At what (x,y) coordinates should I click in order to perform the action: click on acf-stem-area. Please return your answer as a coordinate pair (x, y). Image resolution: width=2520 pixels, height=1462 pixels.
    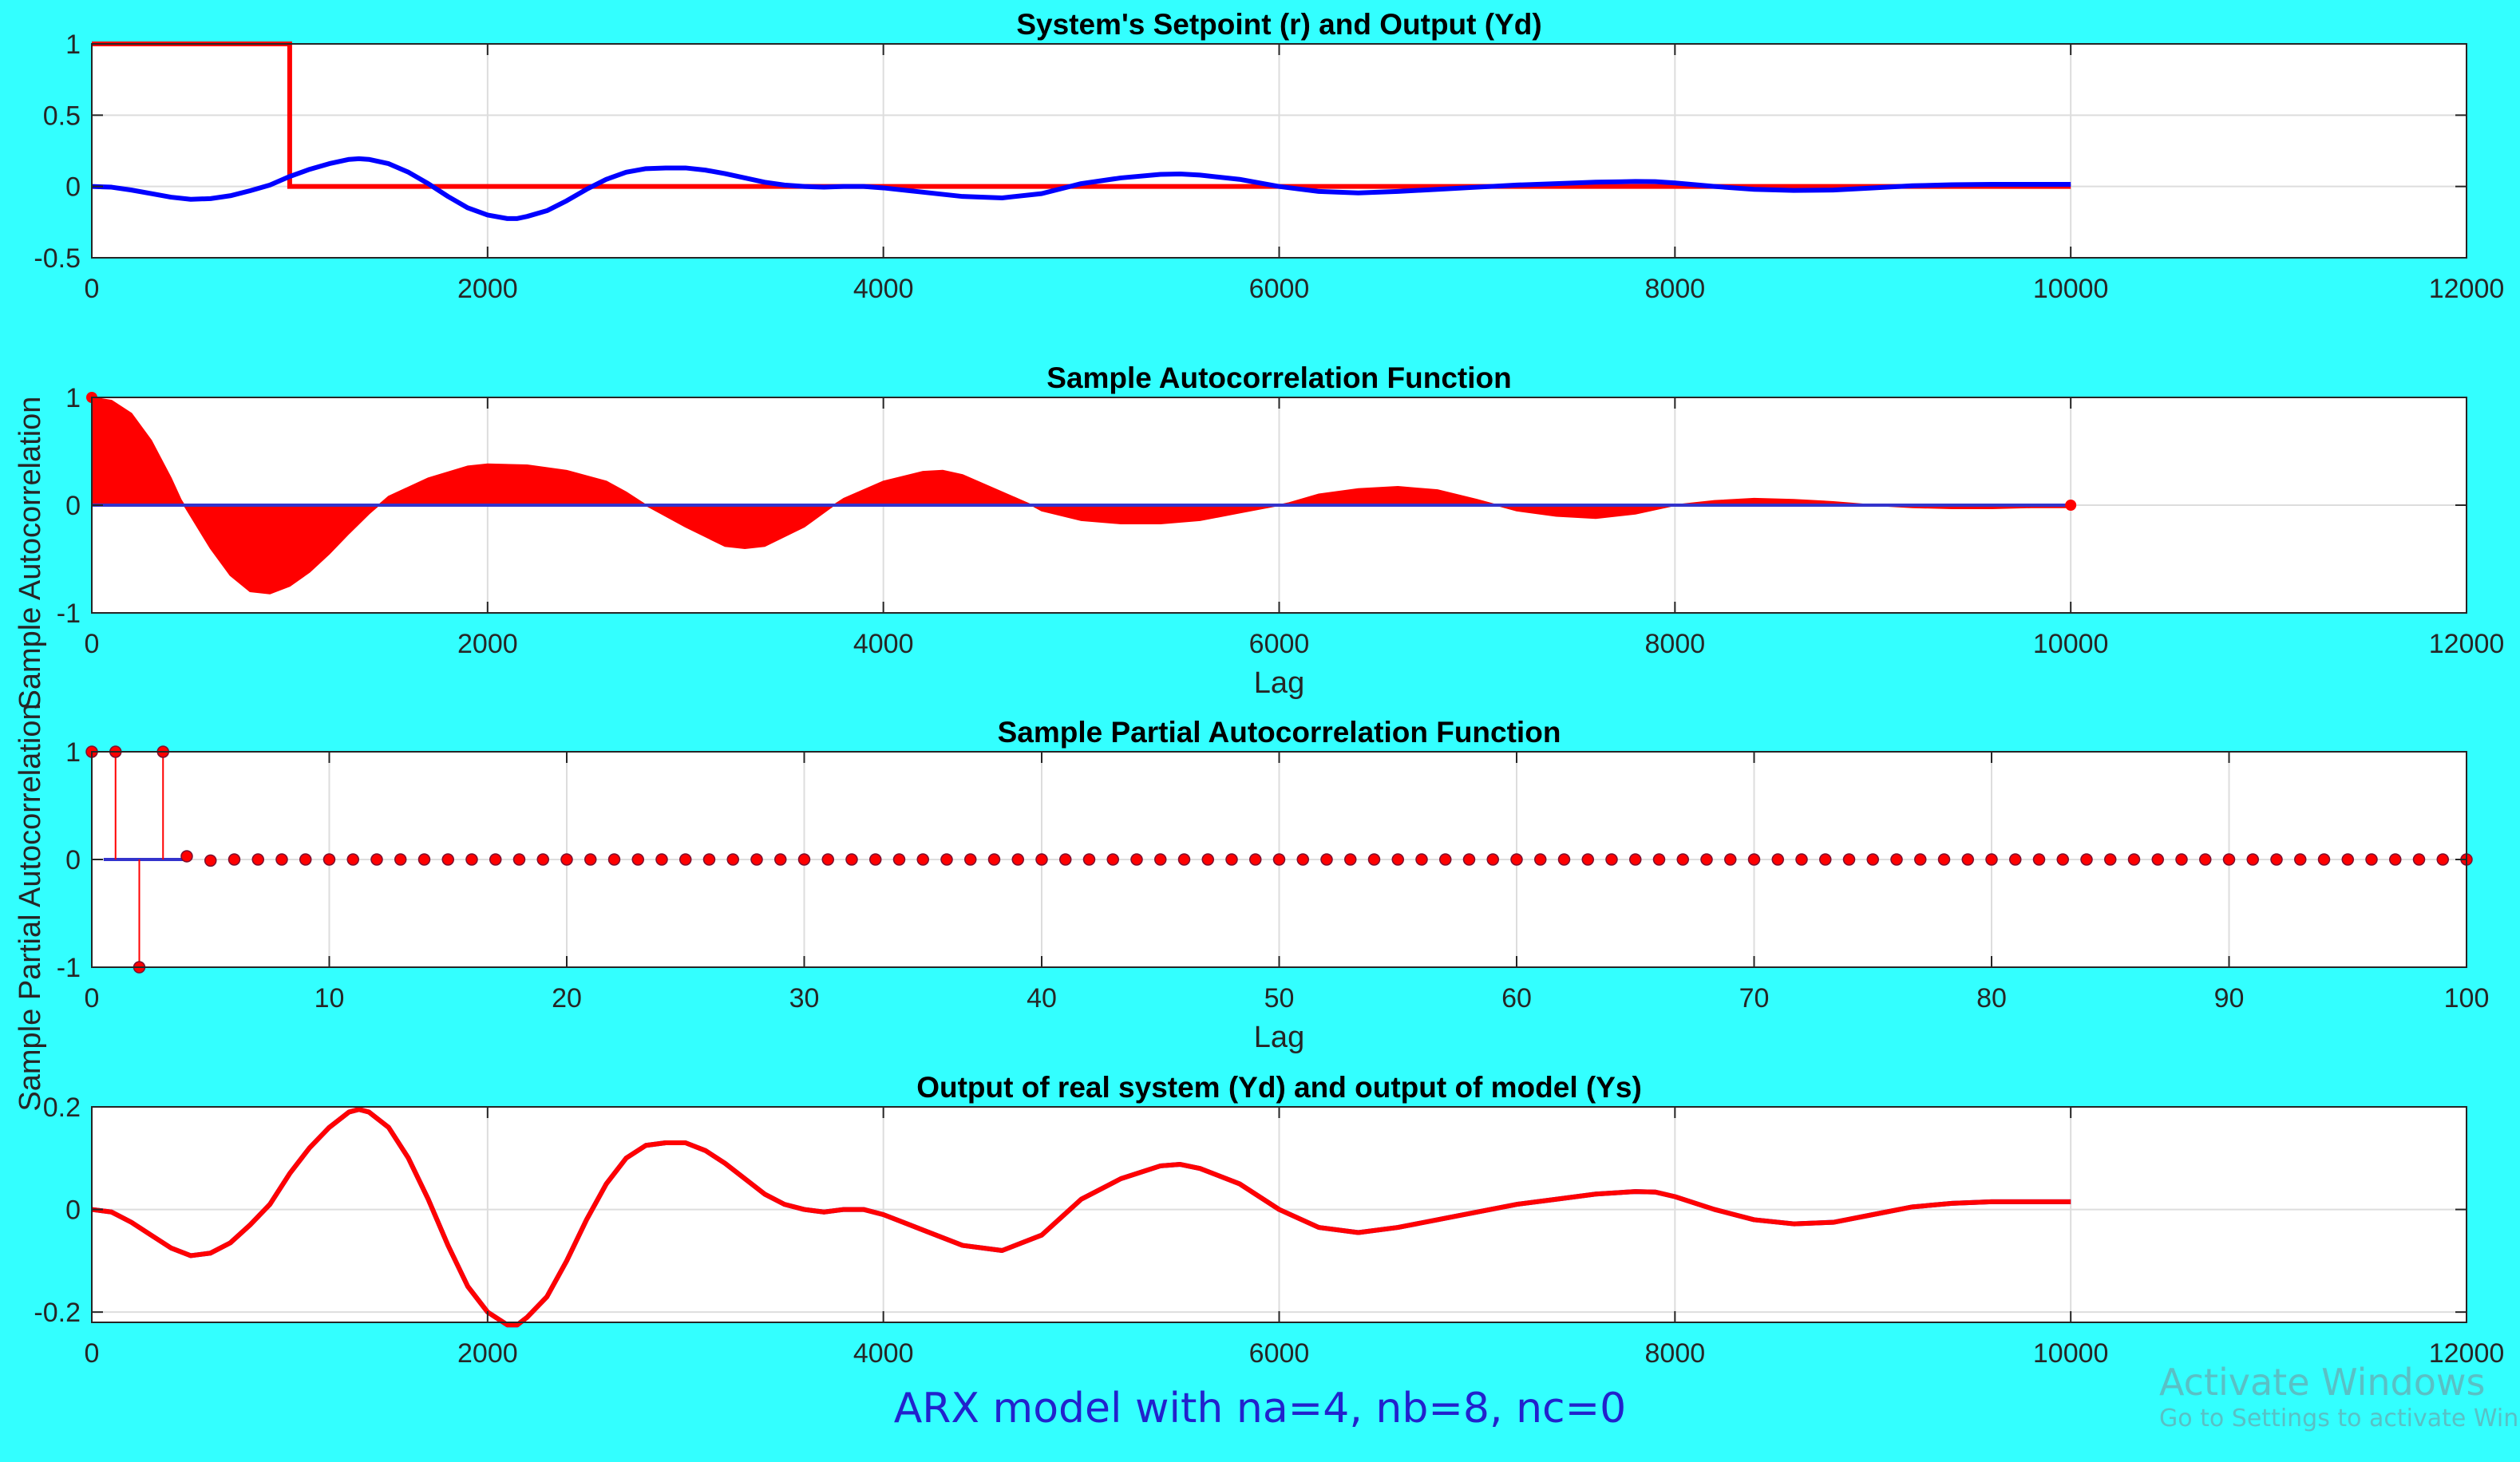
    Looking at the image, I should click on (1081, 495).